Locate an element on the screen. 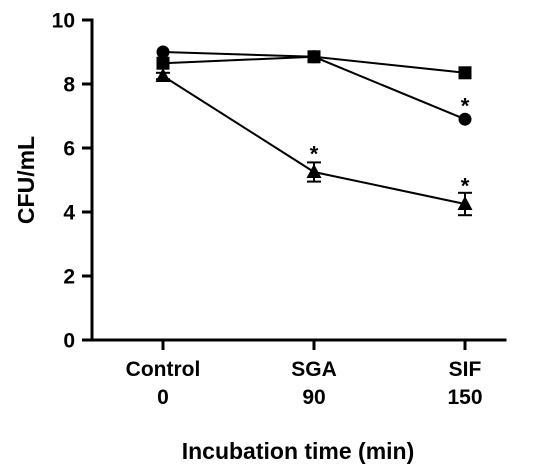 Image resolution: width=550 pixels, height=476 pixels. y-tick-label: 6 is located at coordinates (69, 149).